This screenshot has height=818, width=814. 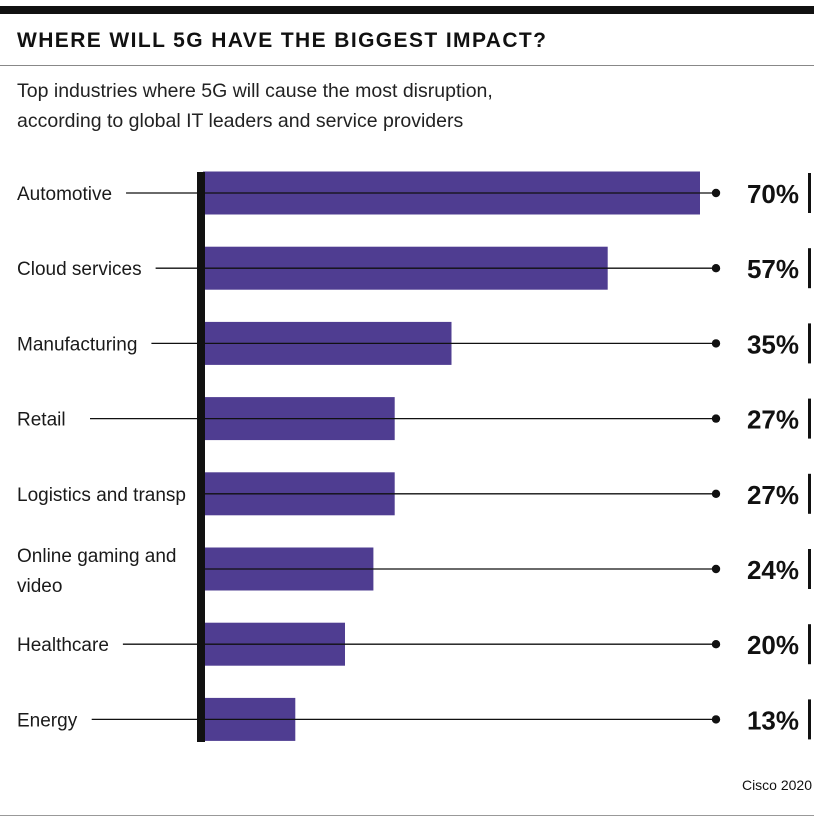 I want to click on category-label-line: Manufacturing, so click(x=77, y=344).